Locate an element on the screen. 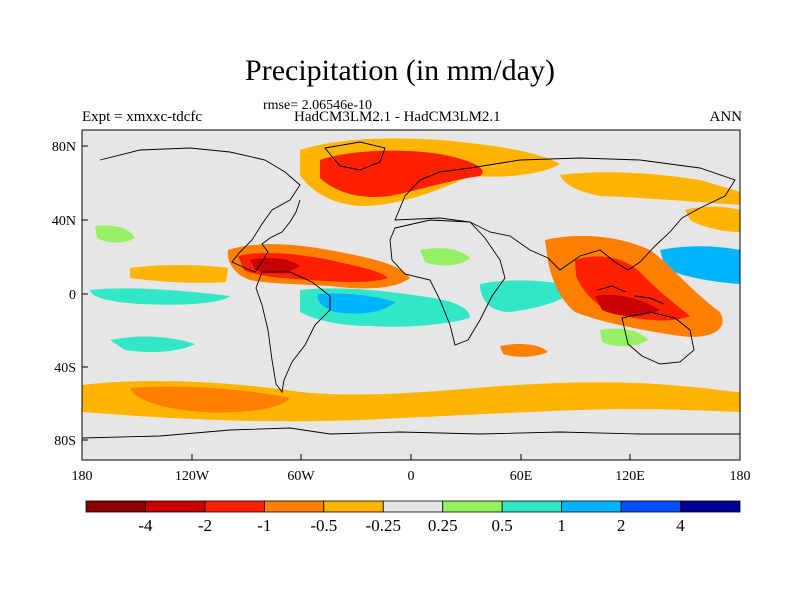 The height and width of the screenshot is (600, 800). anomaly-south-indian-wet is located at coordinates (624, 337).